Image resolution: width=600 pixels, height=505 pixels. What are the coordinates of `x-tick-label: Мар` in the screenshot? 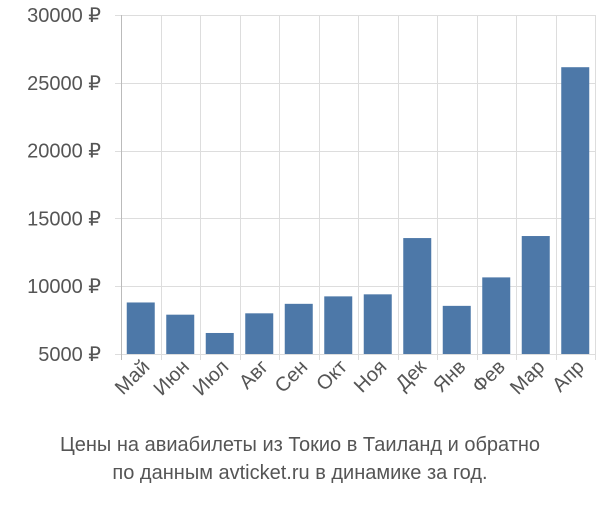 It's located at (527, 377).